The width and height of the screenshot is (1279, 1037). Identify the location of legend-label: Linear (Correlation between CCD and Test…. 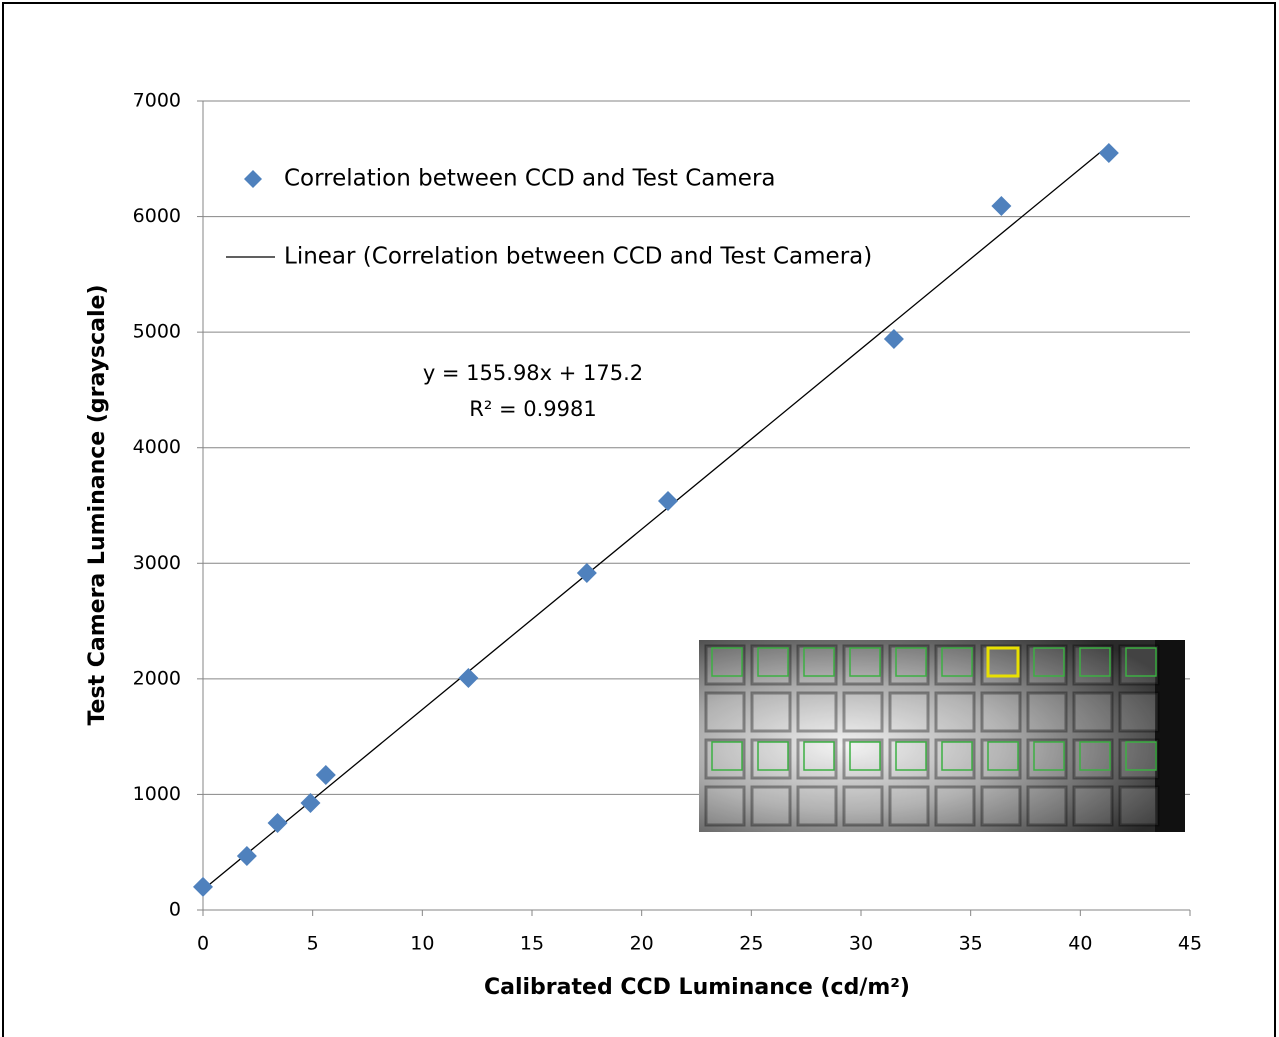
(578, 257).